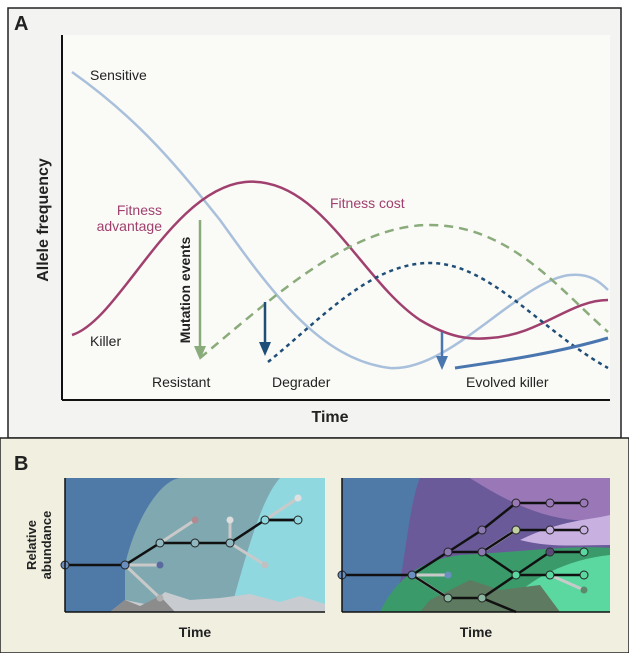 Image resolution: width=629 pixels, height=658 pixels. Describe the element at coordinates (192, 545) in the screenshot. I see `left-plot` at that location.